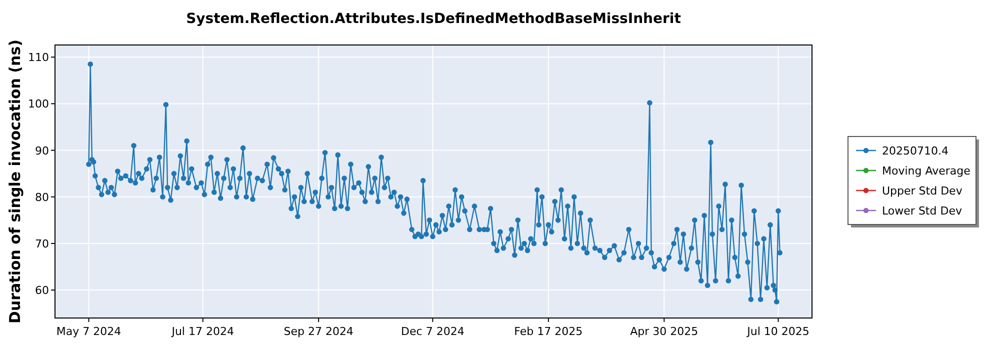  What do you see at coordinates (89, 331) in the screenshot?
I see `x-tick-label: May 7 2024` at bounding box center [89, 331].